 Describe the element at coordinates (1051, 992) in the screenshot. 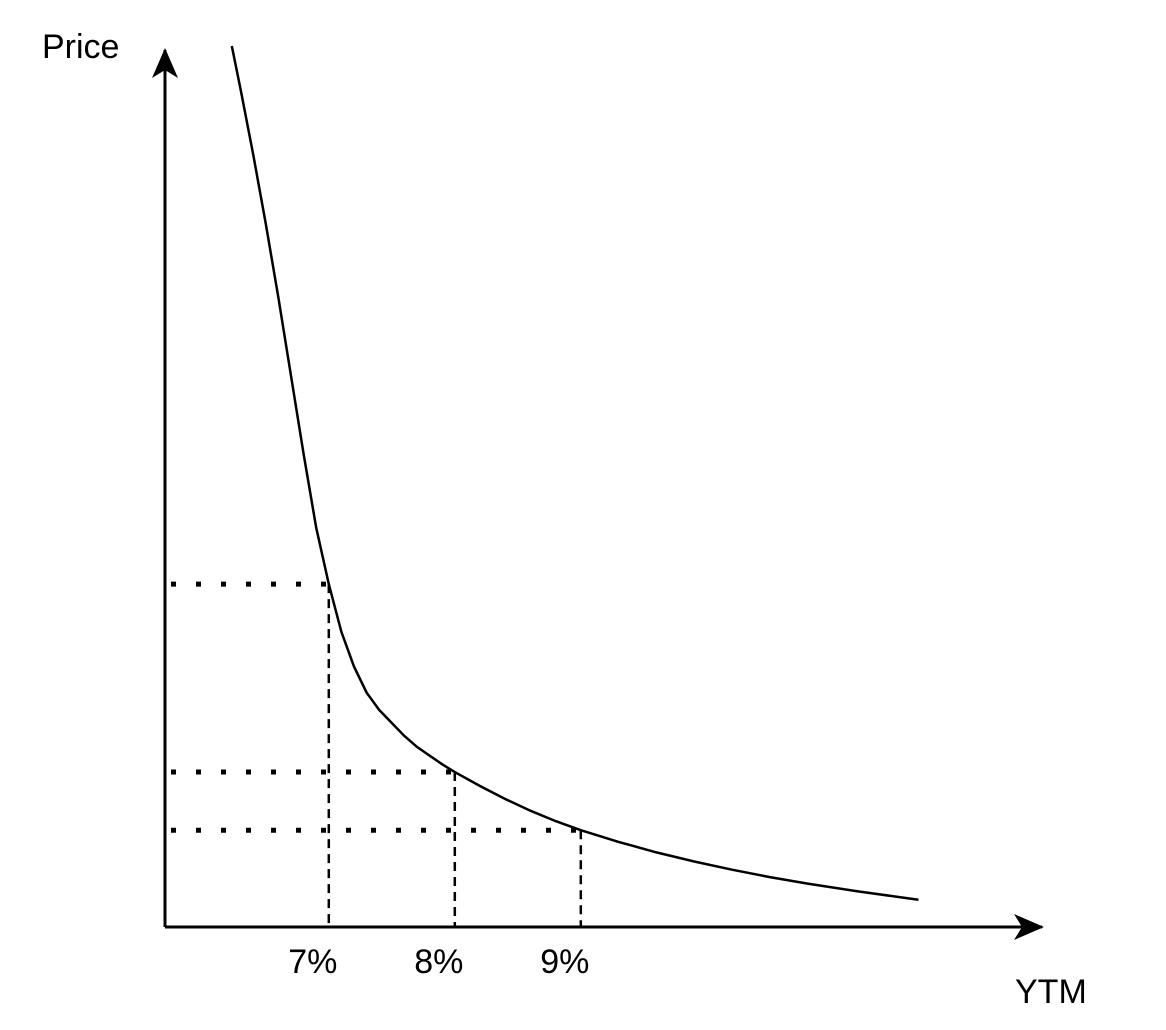

I see `x-axis-label: YTM` at that location.